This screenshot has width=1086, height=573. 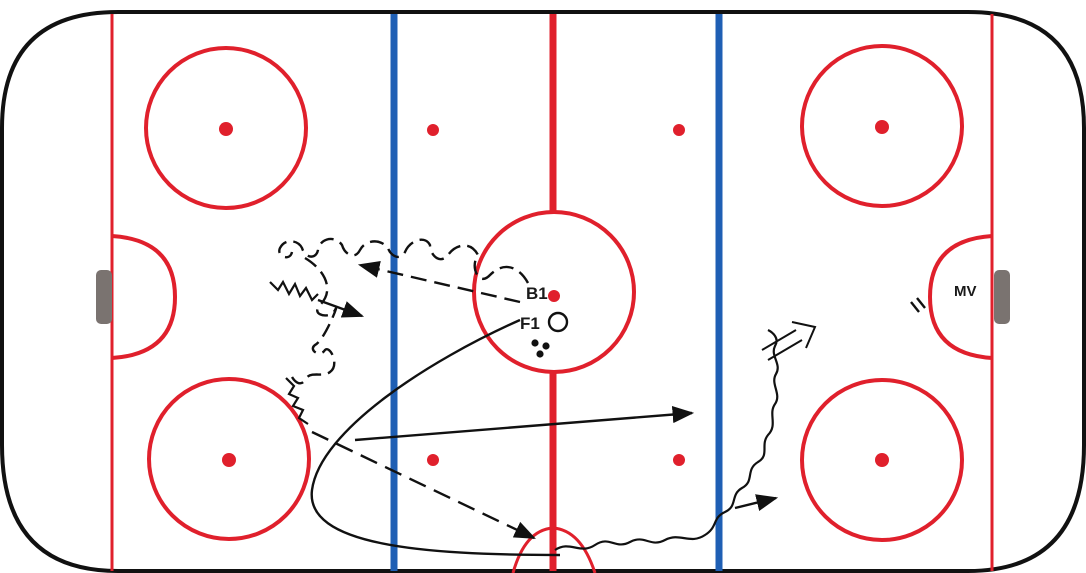 What do you see at coordinates (144, 297) in the screenshot?
I see `goal-crease-left` at bounding box center [144, 297].